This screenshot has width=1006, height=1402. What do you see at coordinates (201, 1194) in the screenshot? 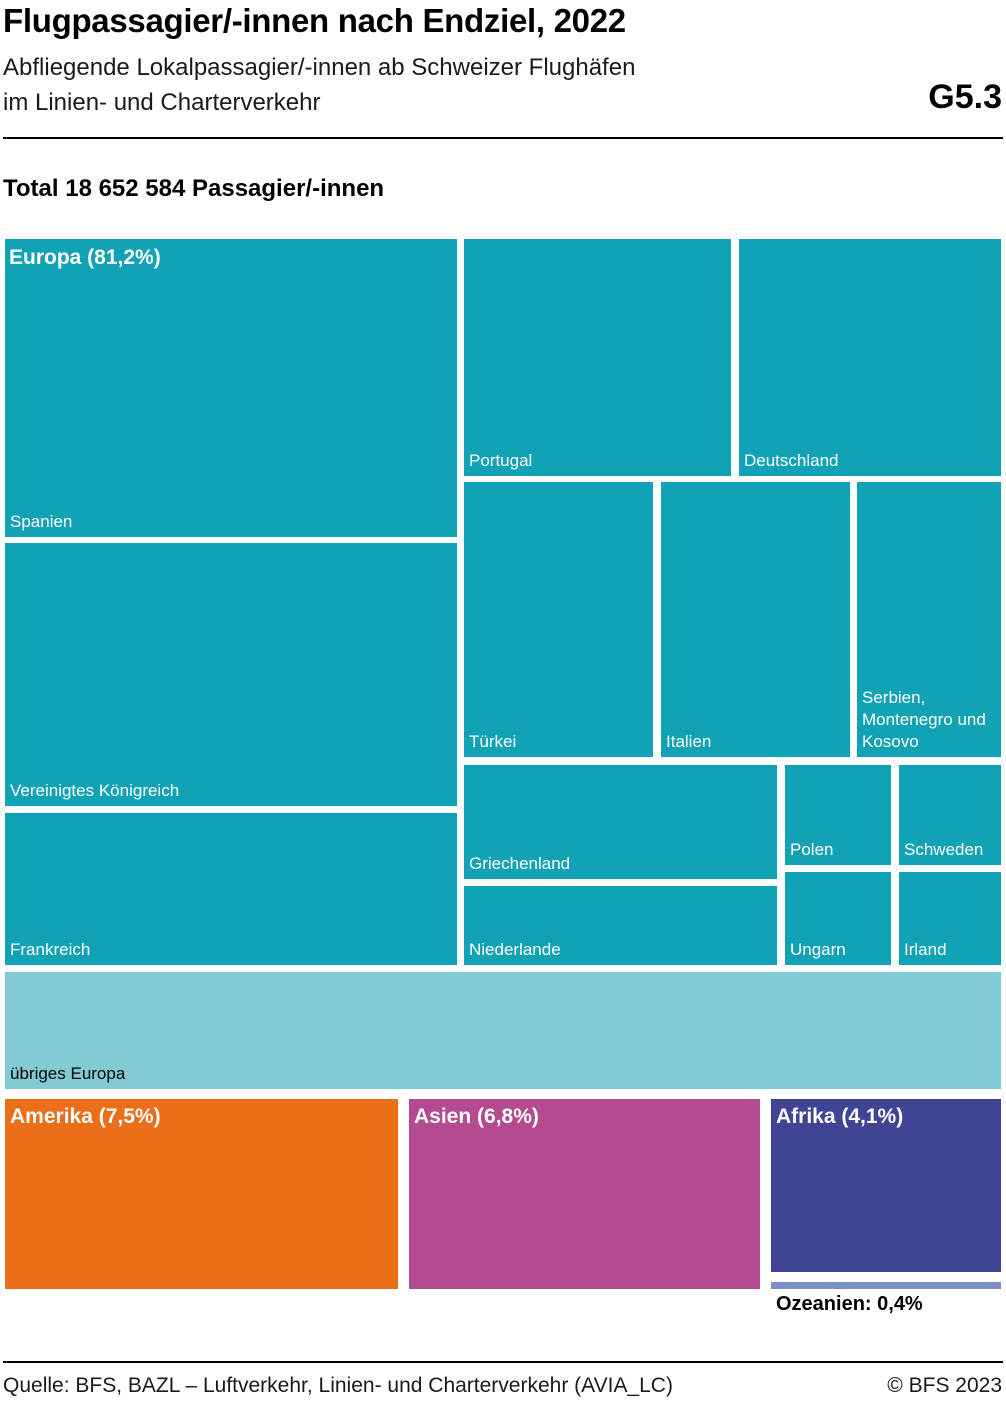
I see `tile-amerika: Amerika (7,5%)` at bounding box center [201, 1194].